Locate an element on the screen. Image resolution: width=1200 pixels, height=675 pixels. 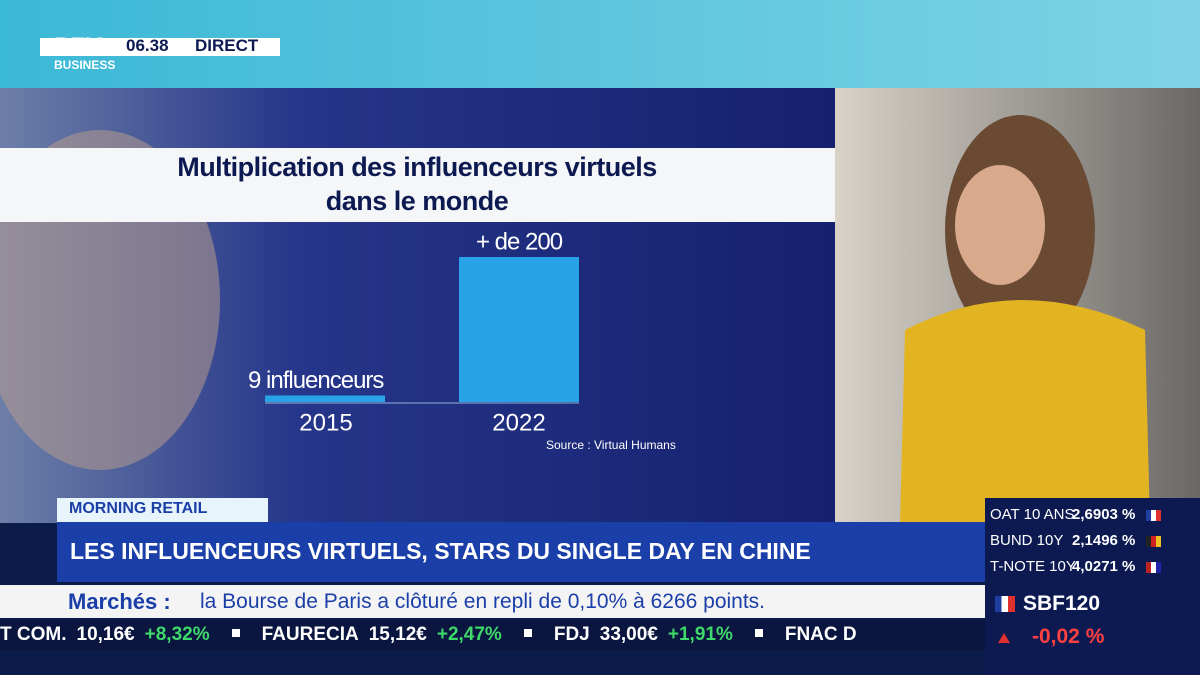
chart-title-box is located at coordinates (417, 185).